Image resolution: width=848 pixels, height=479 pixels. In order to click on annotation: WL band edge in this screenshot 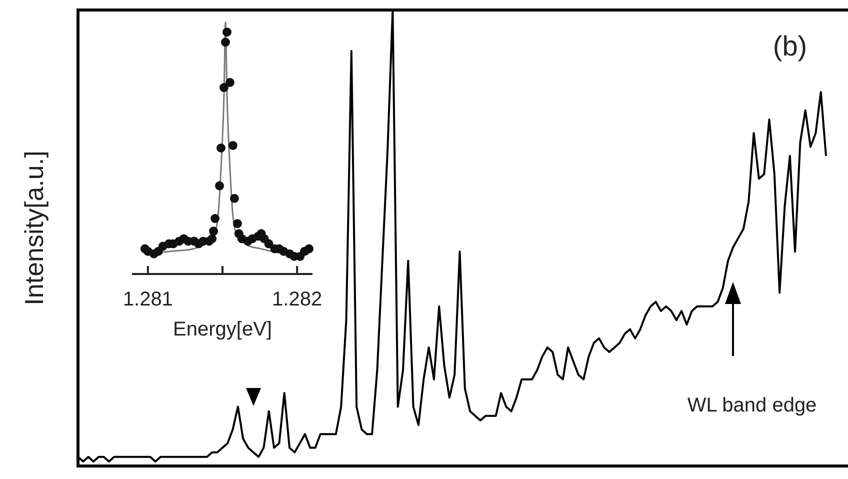, I will do `click(752, 405)`.